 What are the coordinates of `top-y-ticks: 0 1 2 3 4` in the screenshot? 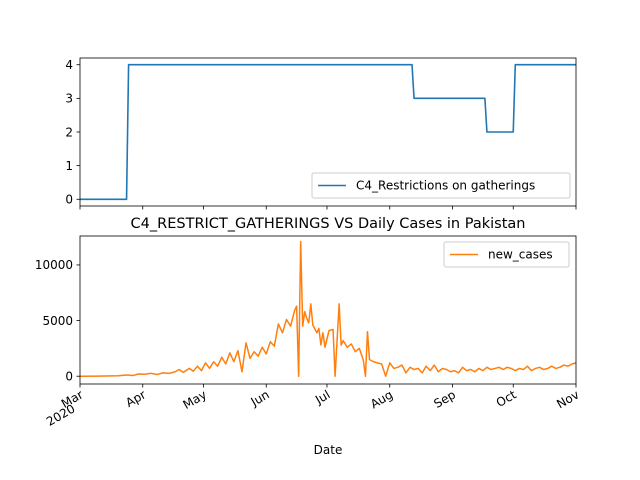 It's located at (72, 132).